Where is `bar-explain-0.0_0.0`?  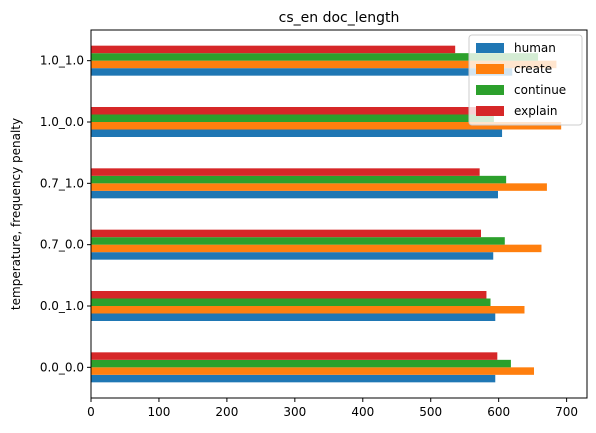
bar-explain-0.0_0.0 is located at coordinates (294, 356).